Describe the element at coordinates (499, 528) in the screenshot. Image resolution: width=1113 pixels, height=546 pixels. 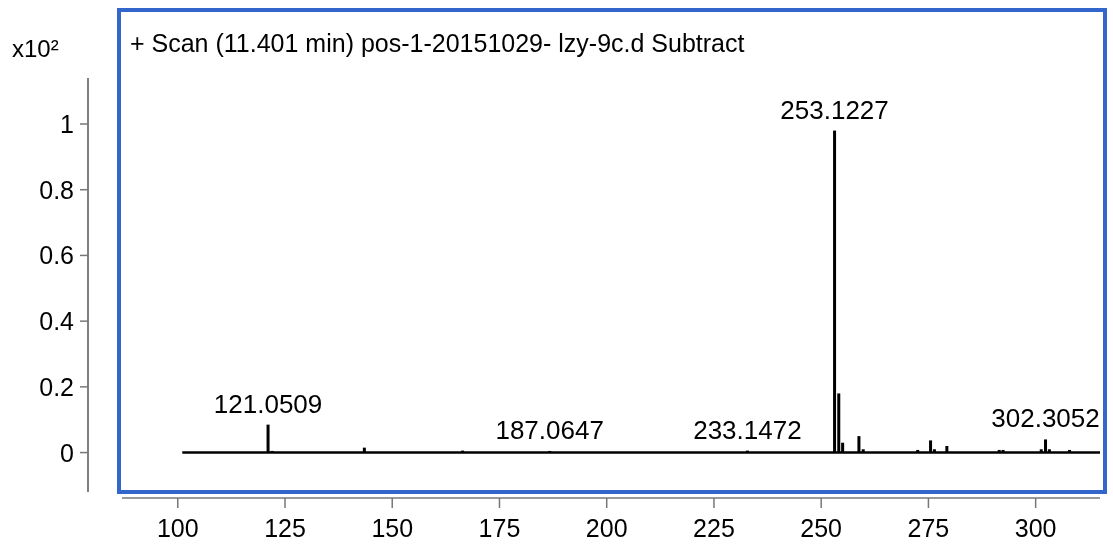
I see `x-tick-label: 175` at that location.